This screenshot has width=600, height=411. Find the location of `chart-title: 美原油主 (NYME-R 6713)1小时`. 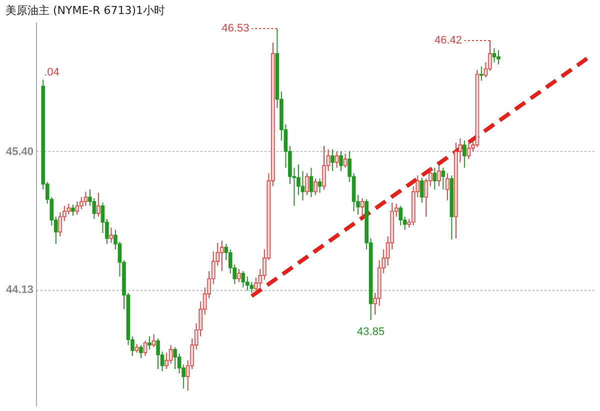

chart-title: 美原油主 (NYME-R 6713)1小时 is located at coordinates (85, 10).